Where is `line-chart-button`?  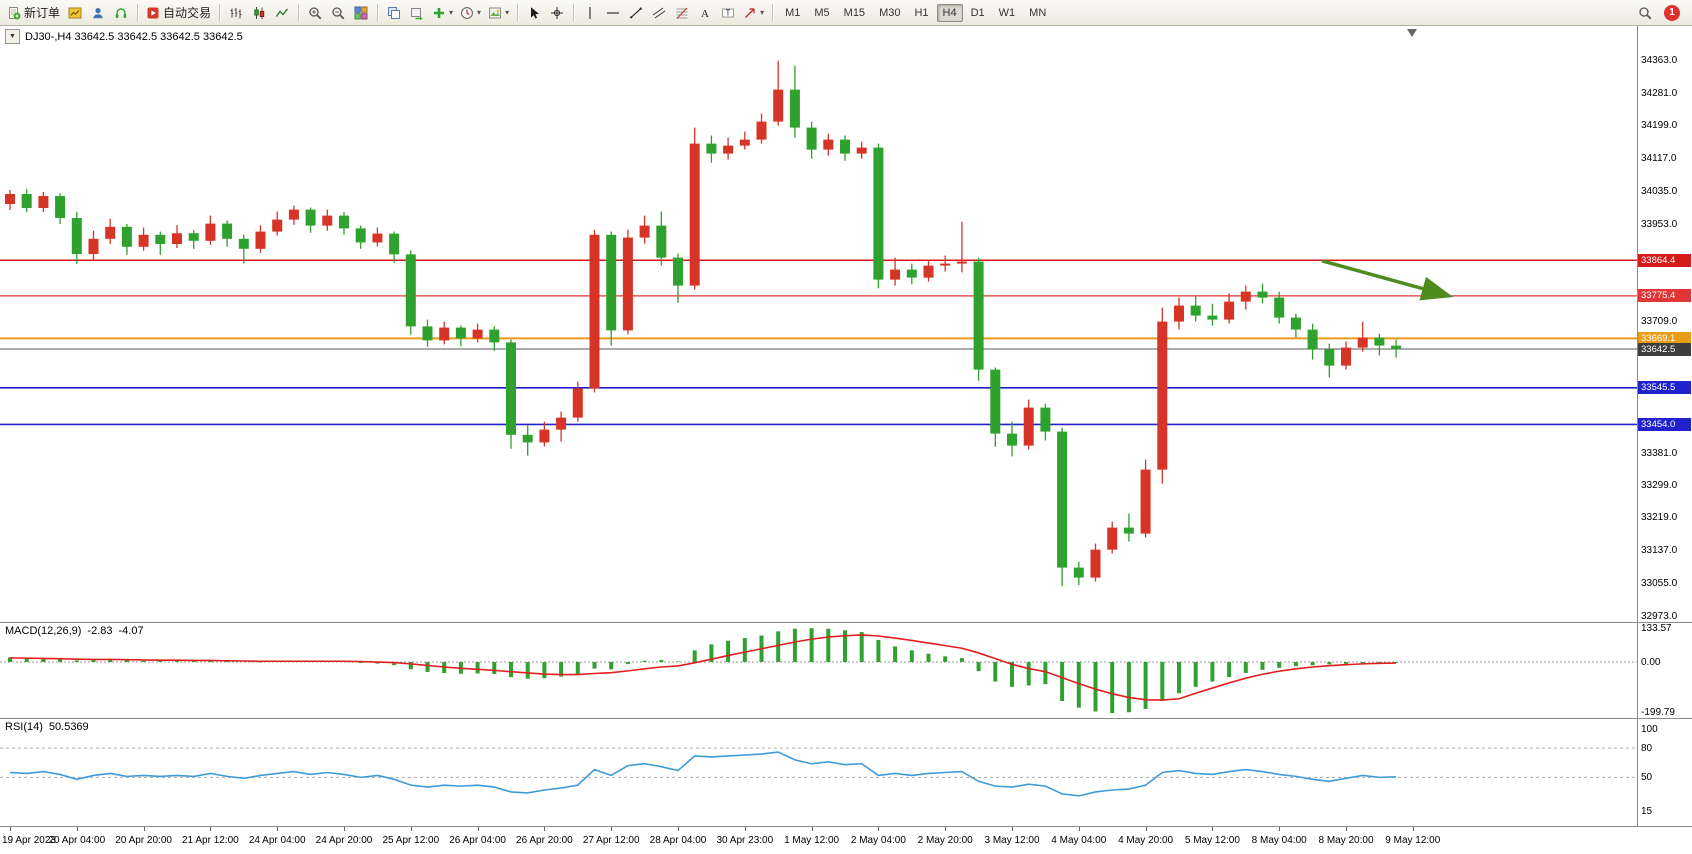 line-chart-button is located at coordinates (282, 13).